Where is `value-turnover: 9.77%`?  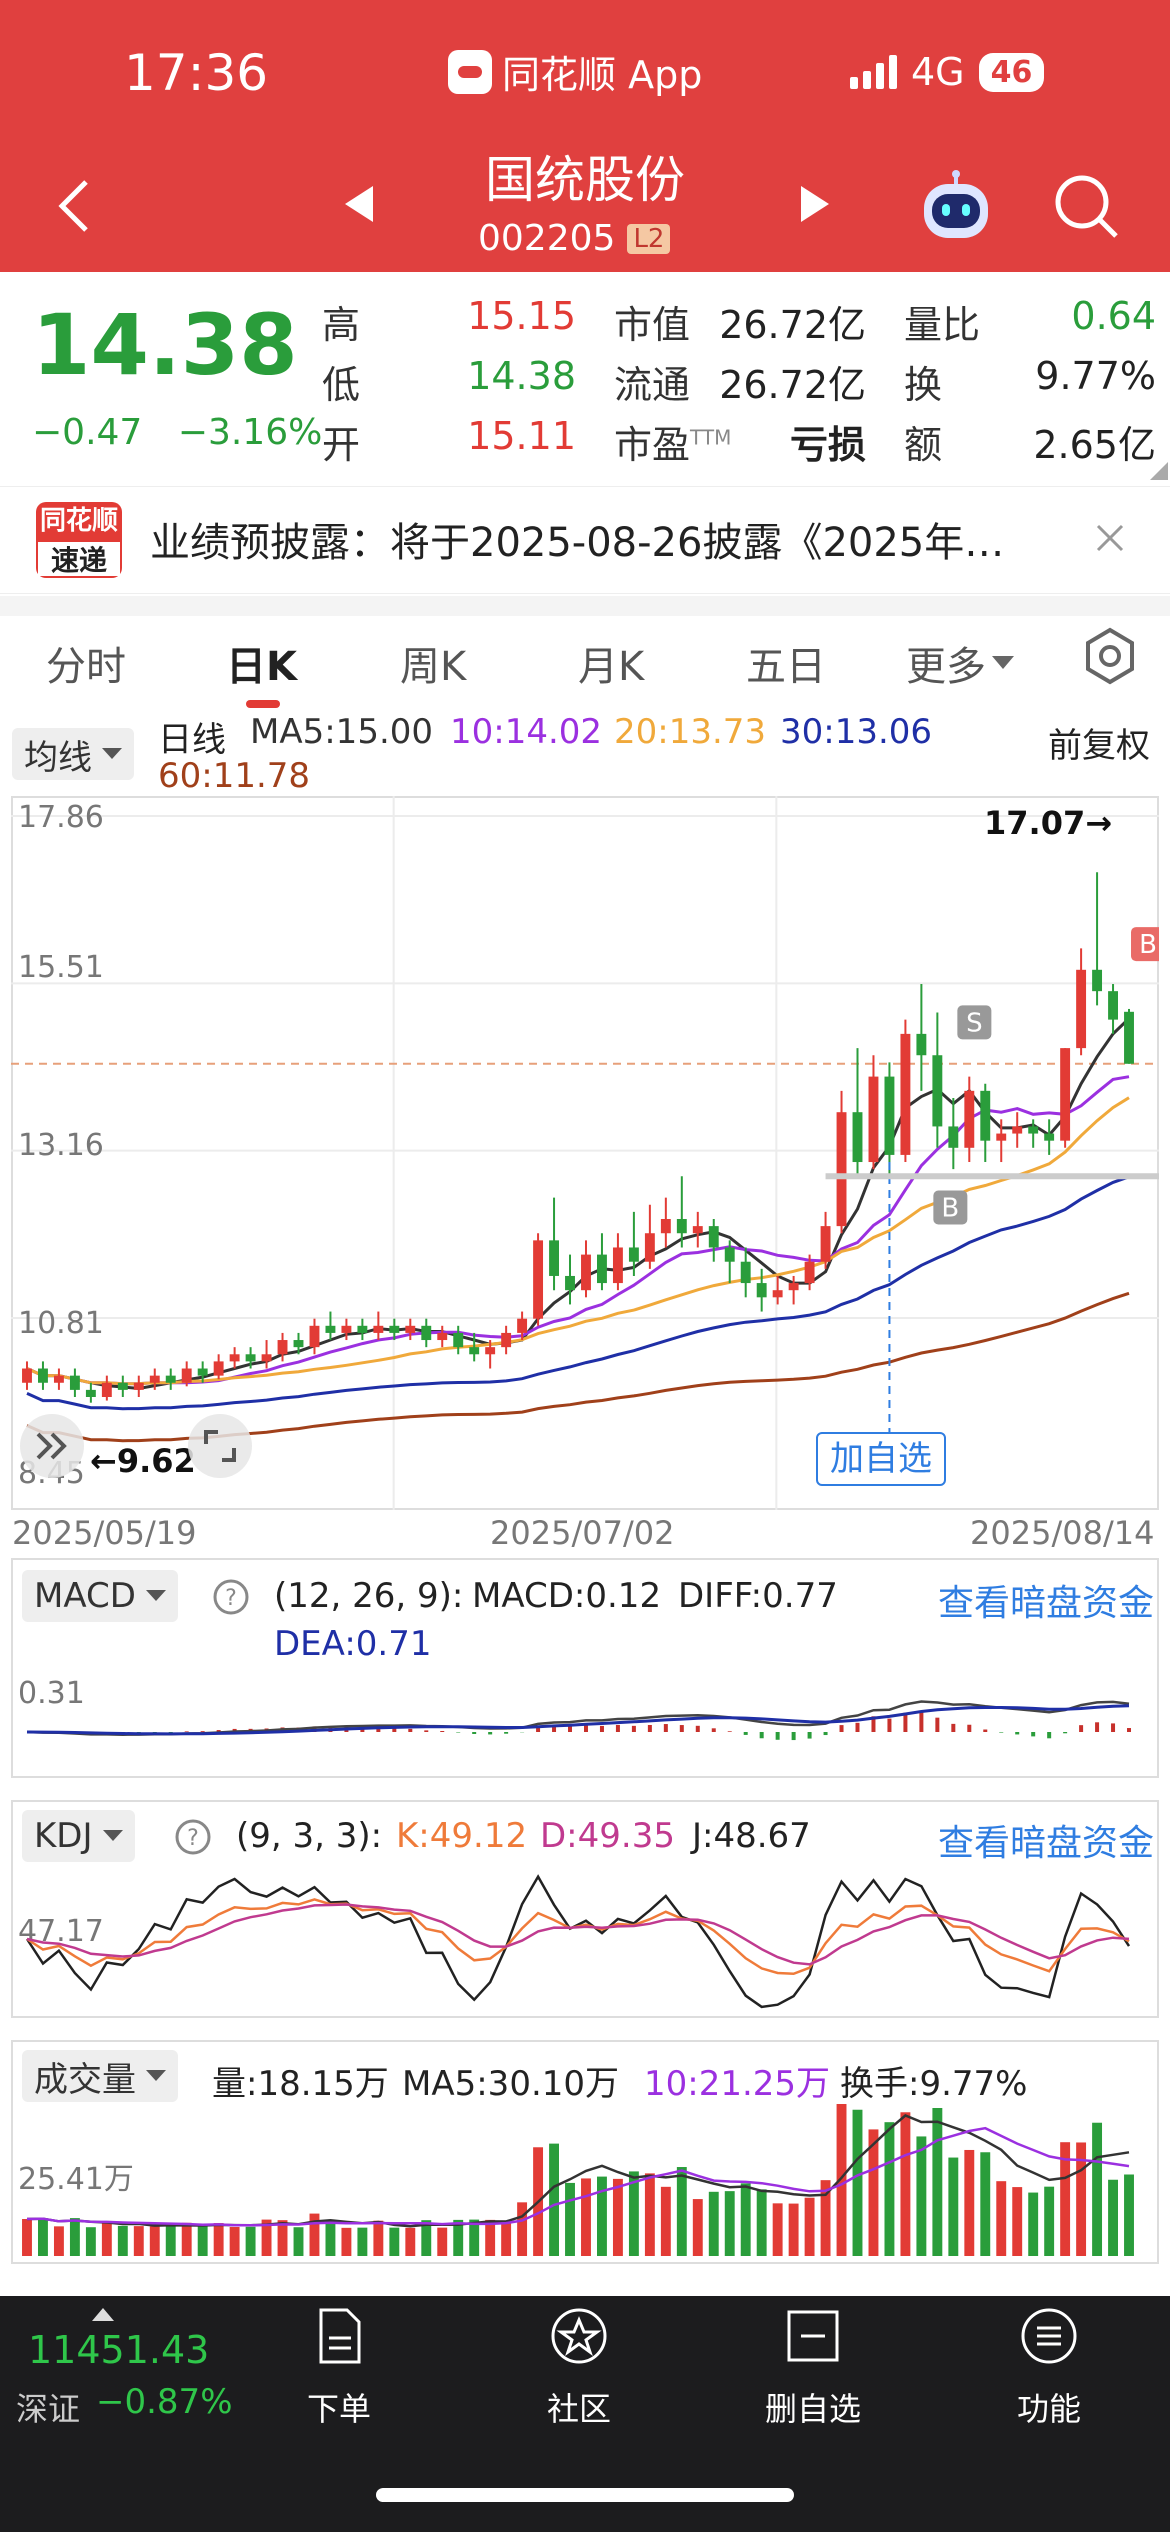
value-turnover: 9.77% is located at coordinates (1095, 376).